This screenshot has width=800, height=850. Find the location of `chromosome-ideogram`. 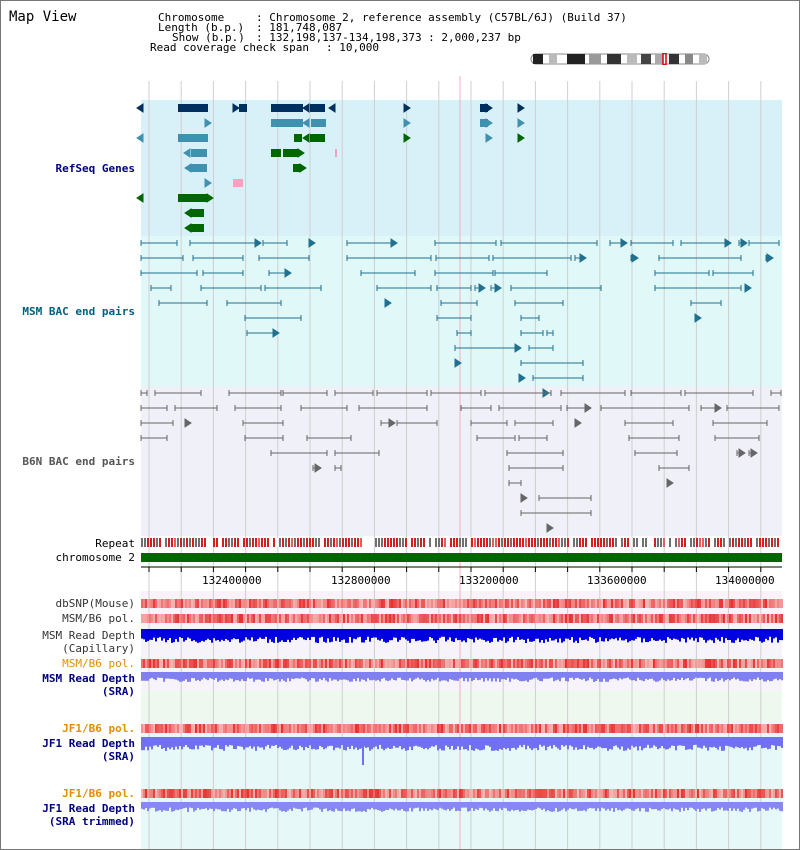

chromosome-ideogram is located at coordinates (621, 59).